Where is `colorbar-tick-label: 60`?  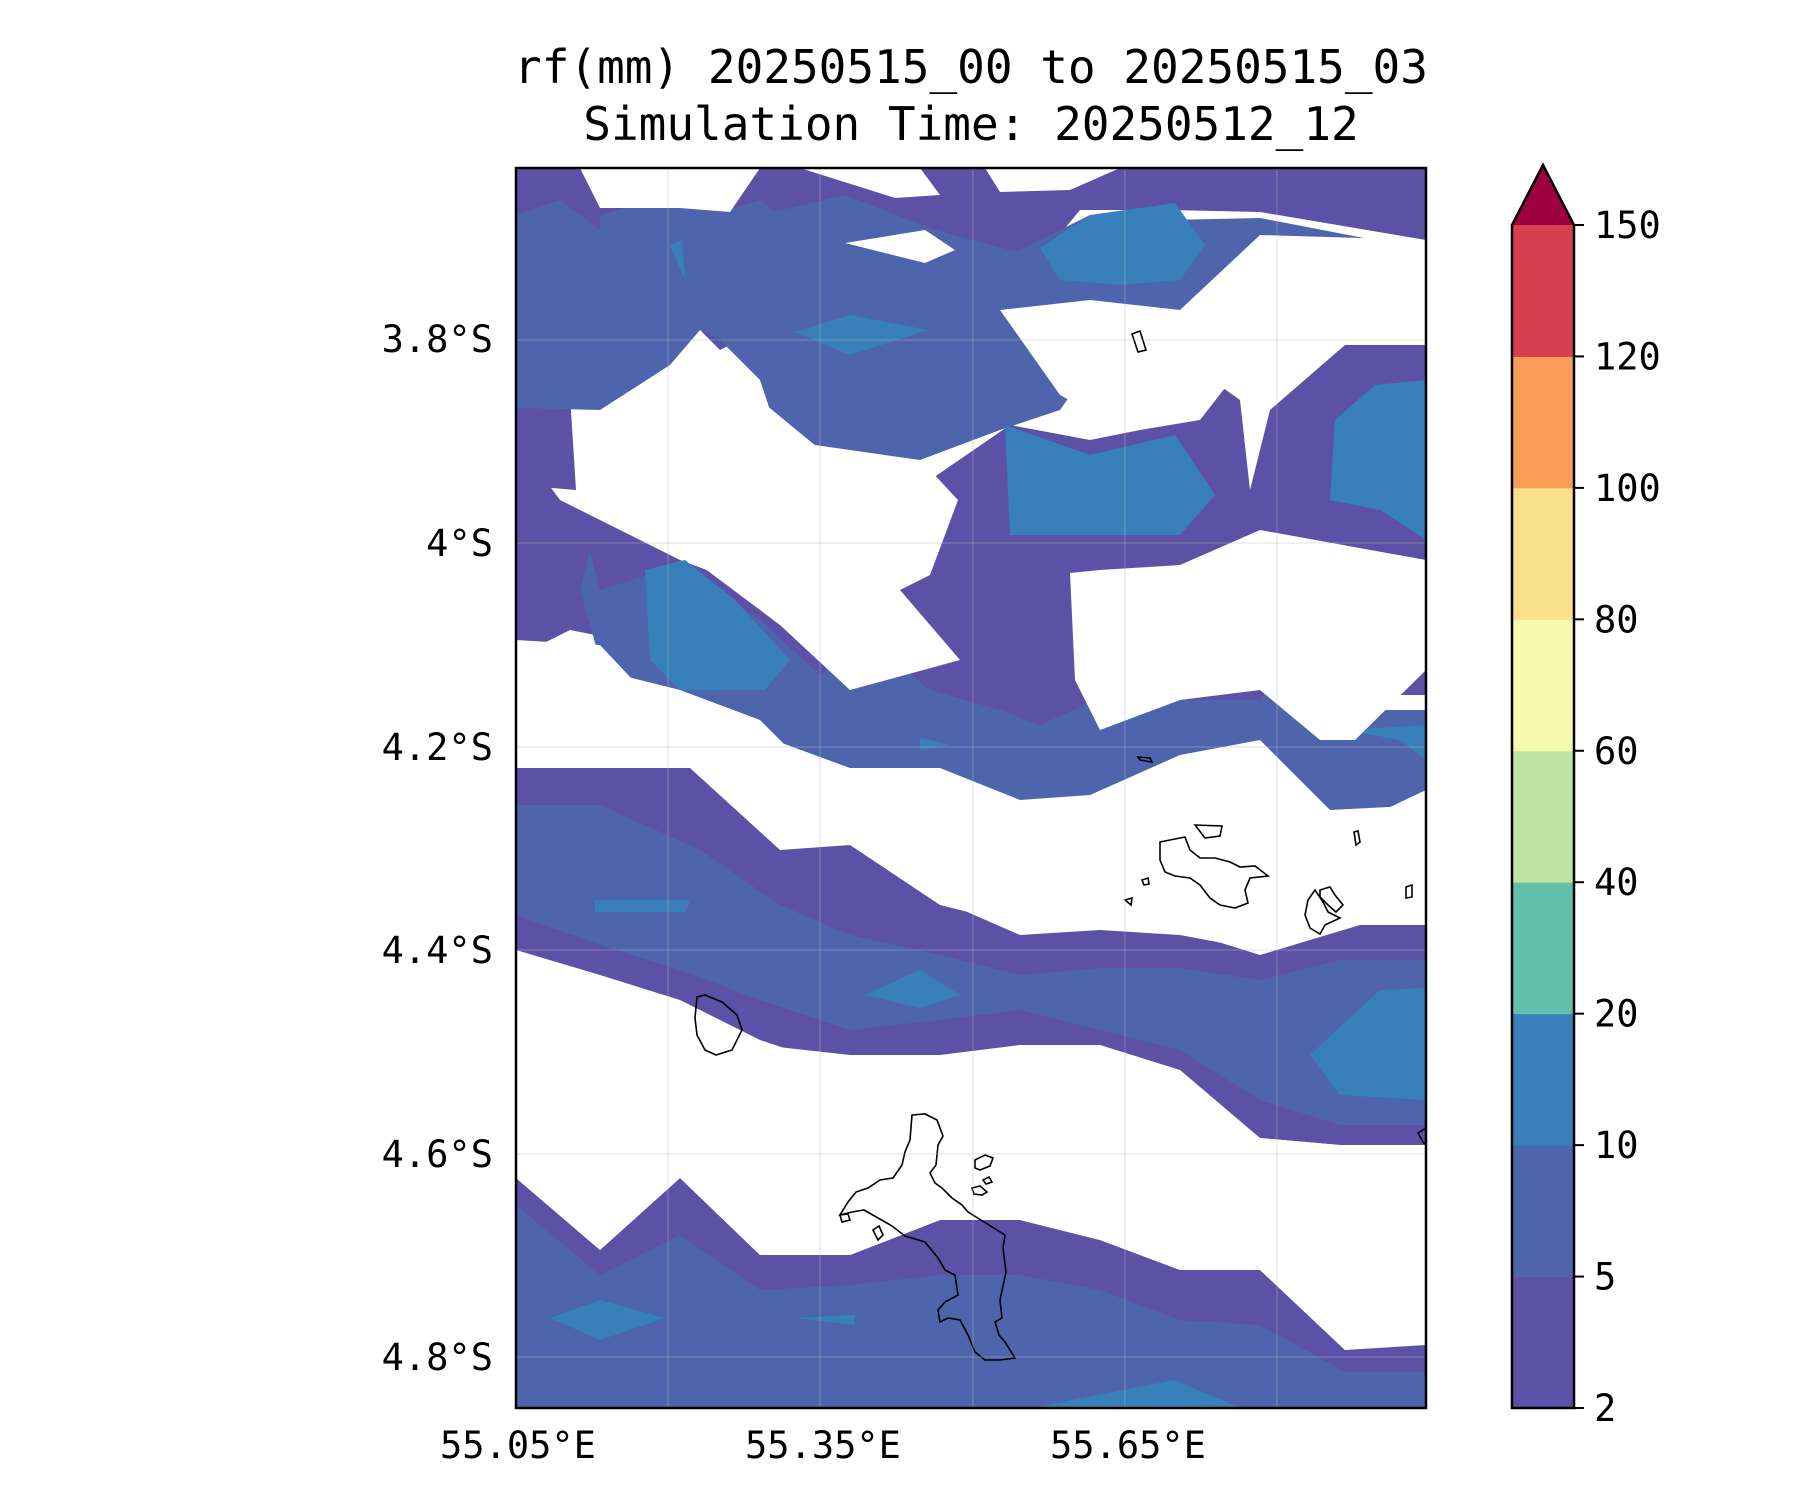 colorbar-tick-label: 60 is located at coordinates (1616, 751).